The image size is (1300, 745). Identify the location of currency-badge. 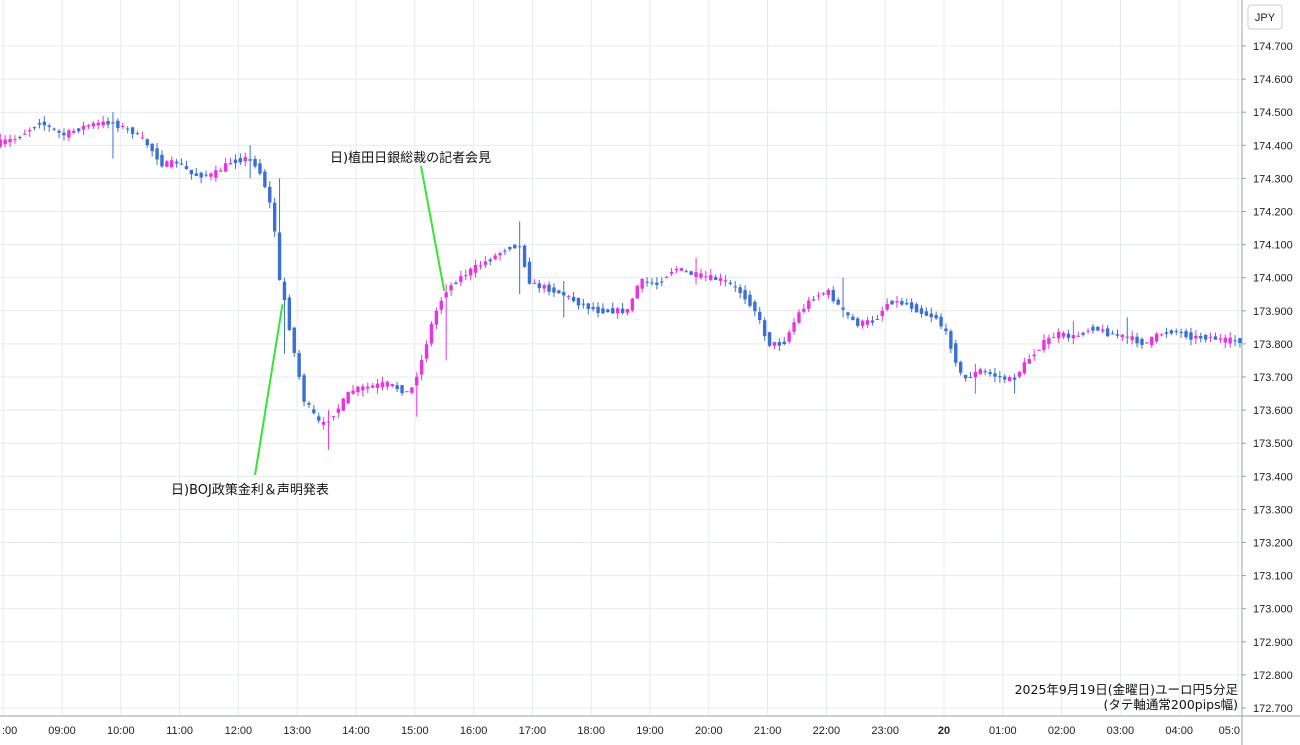
(1265, 17).